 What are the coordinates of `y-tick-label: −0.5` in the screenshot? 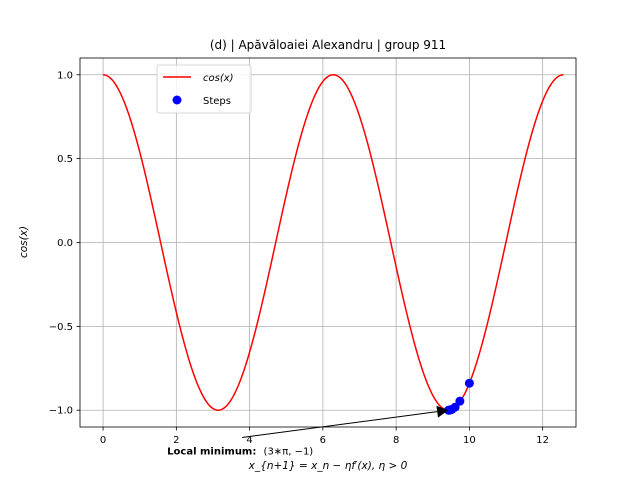 It's located at (61, 327).